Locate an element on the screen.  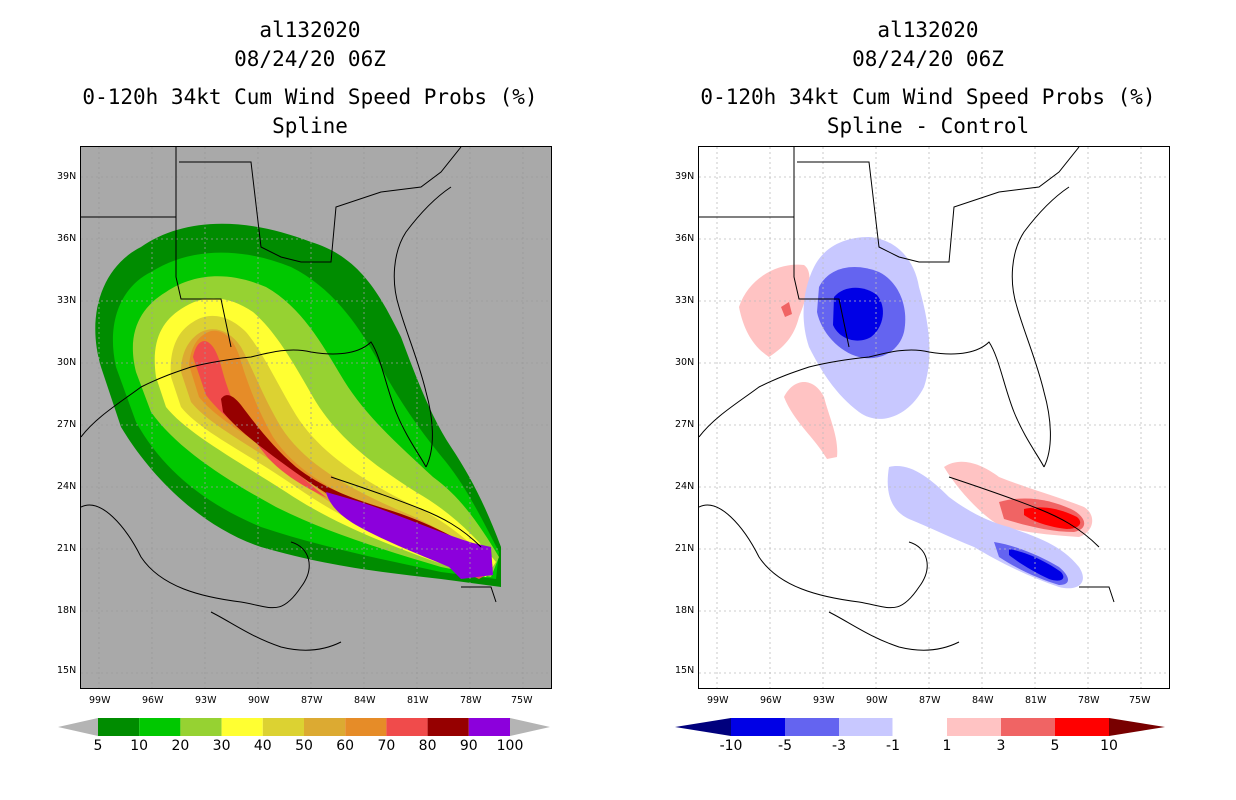
difference-colorbar is located at coordinates (920, 727).